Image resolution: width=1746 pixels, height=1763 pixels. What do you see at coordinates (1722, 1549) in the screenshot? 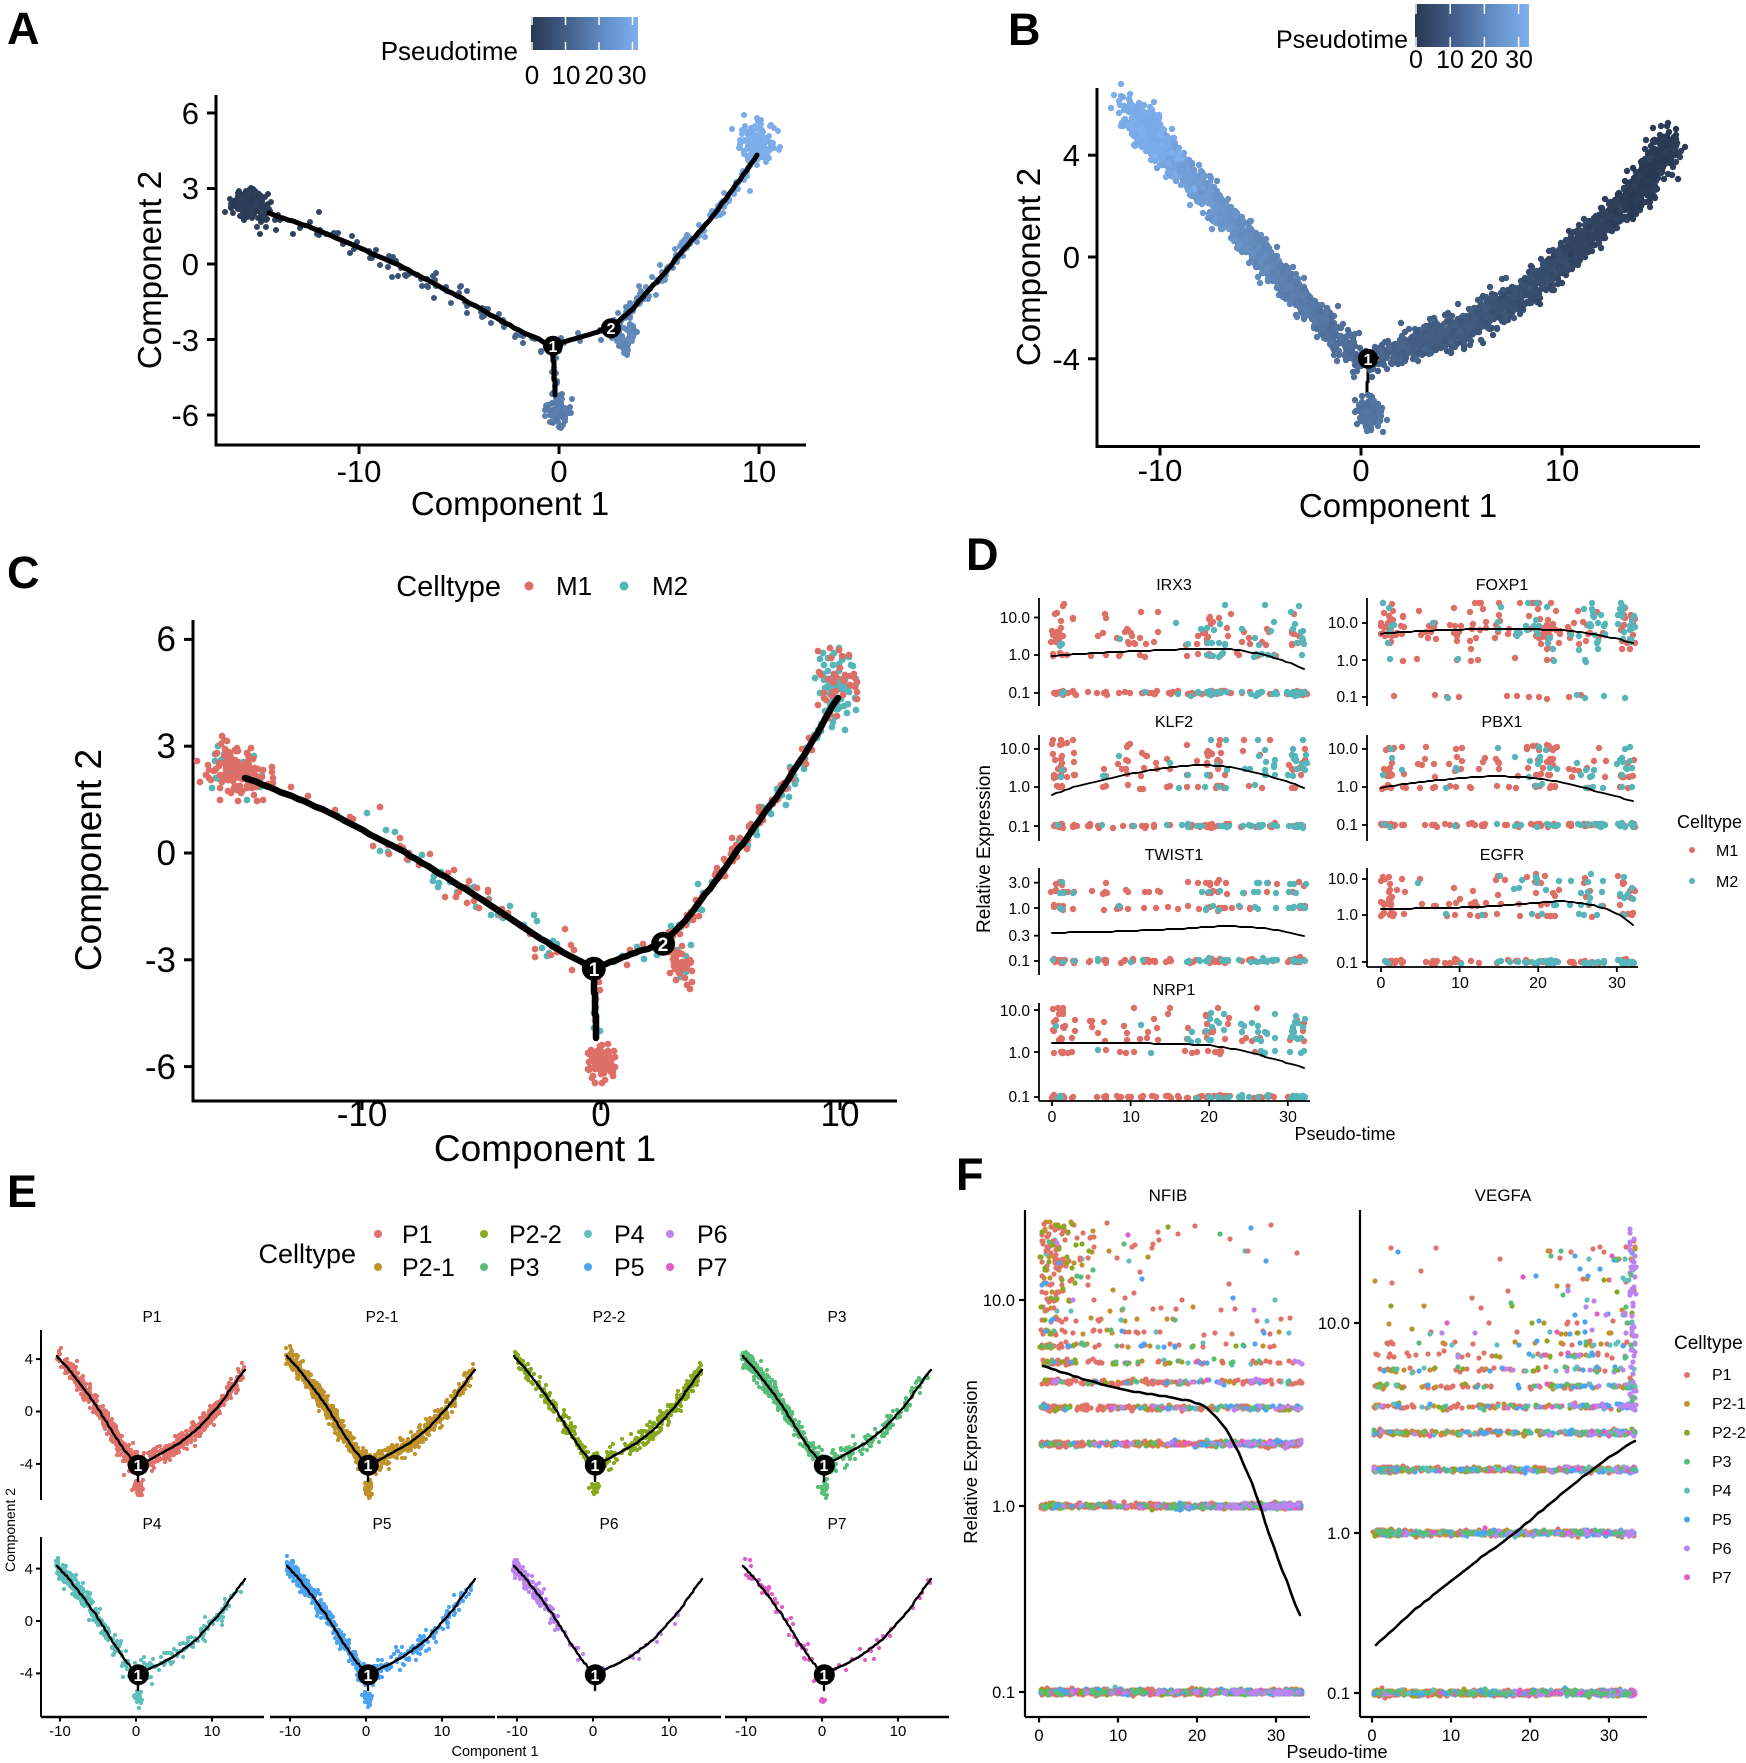
I see `svg-text: P6` at bounding box center [1722, 1549].